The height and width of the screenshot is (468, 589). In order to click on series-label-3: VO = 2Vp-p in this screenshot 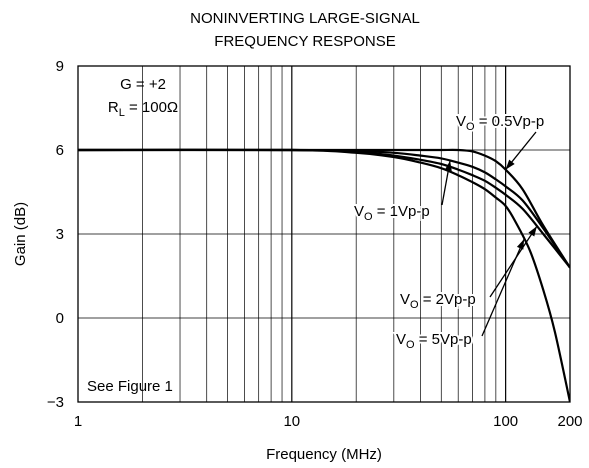, I will do `click(438, 301)`.